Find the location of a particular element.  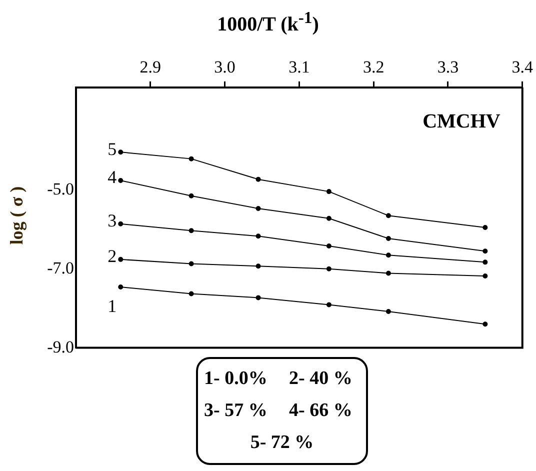

series-label: 5 is located at coordinates (112, 148).